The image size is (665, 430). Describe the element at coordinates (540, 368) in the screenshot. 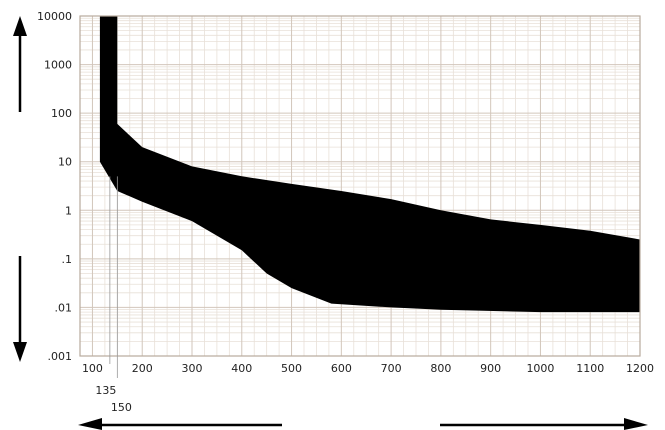

I see `x-tick-label: 1000` at that location.